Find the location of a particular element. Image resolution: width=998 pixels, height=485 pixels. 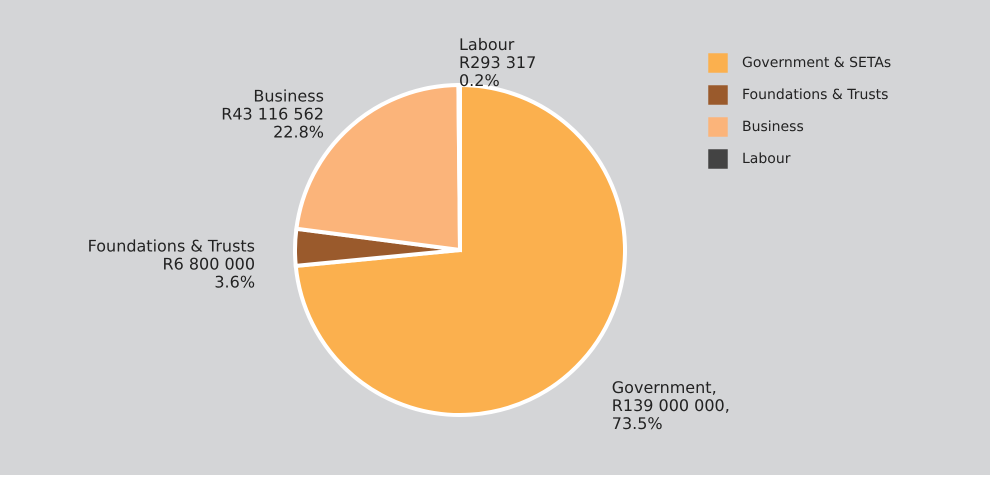

legend-label: Business is located at coordinates (773, 127).